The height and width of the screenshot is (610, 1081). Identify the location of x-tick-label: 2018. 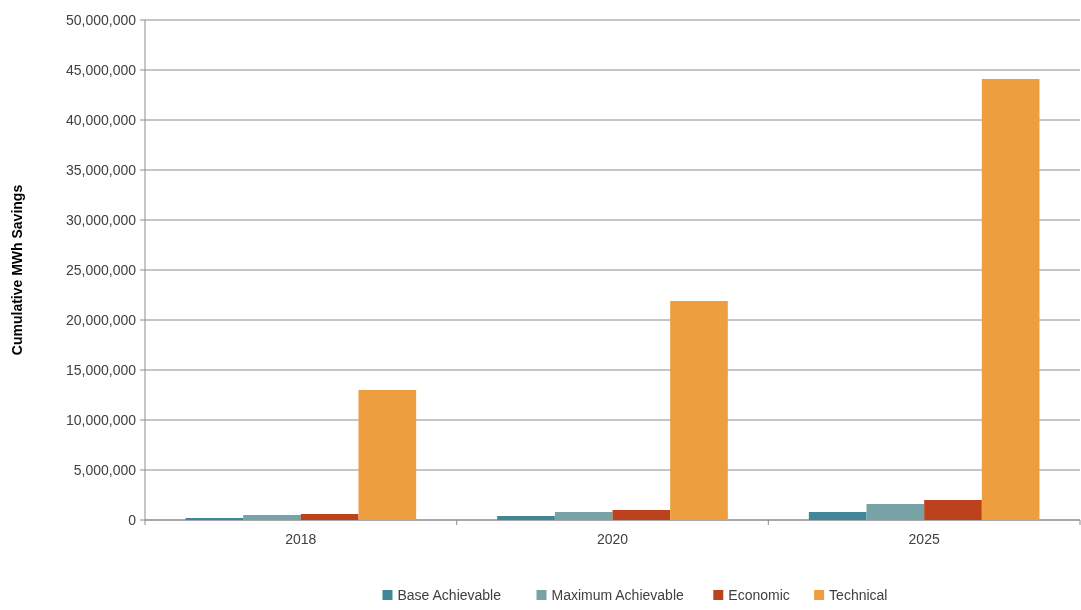
(301, 539).